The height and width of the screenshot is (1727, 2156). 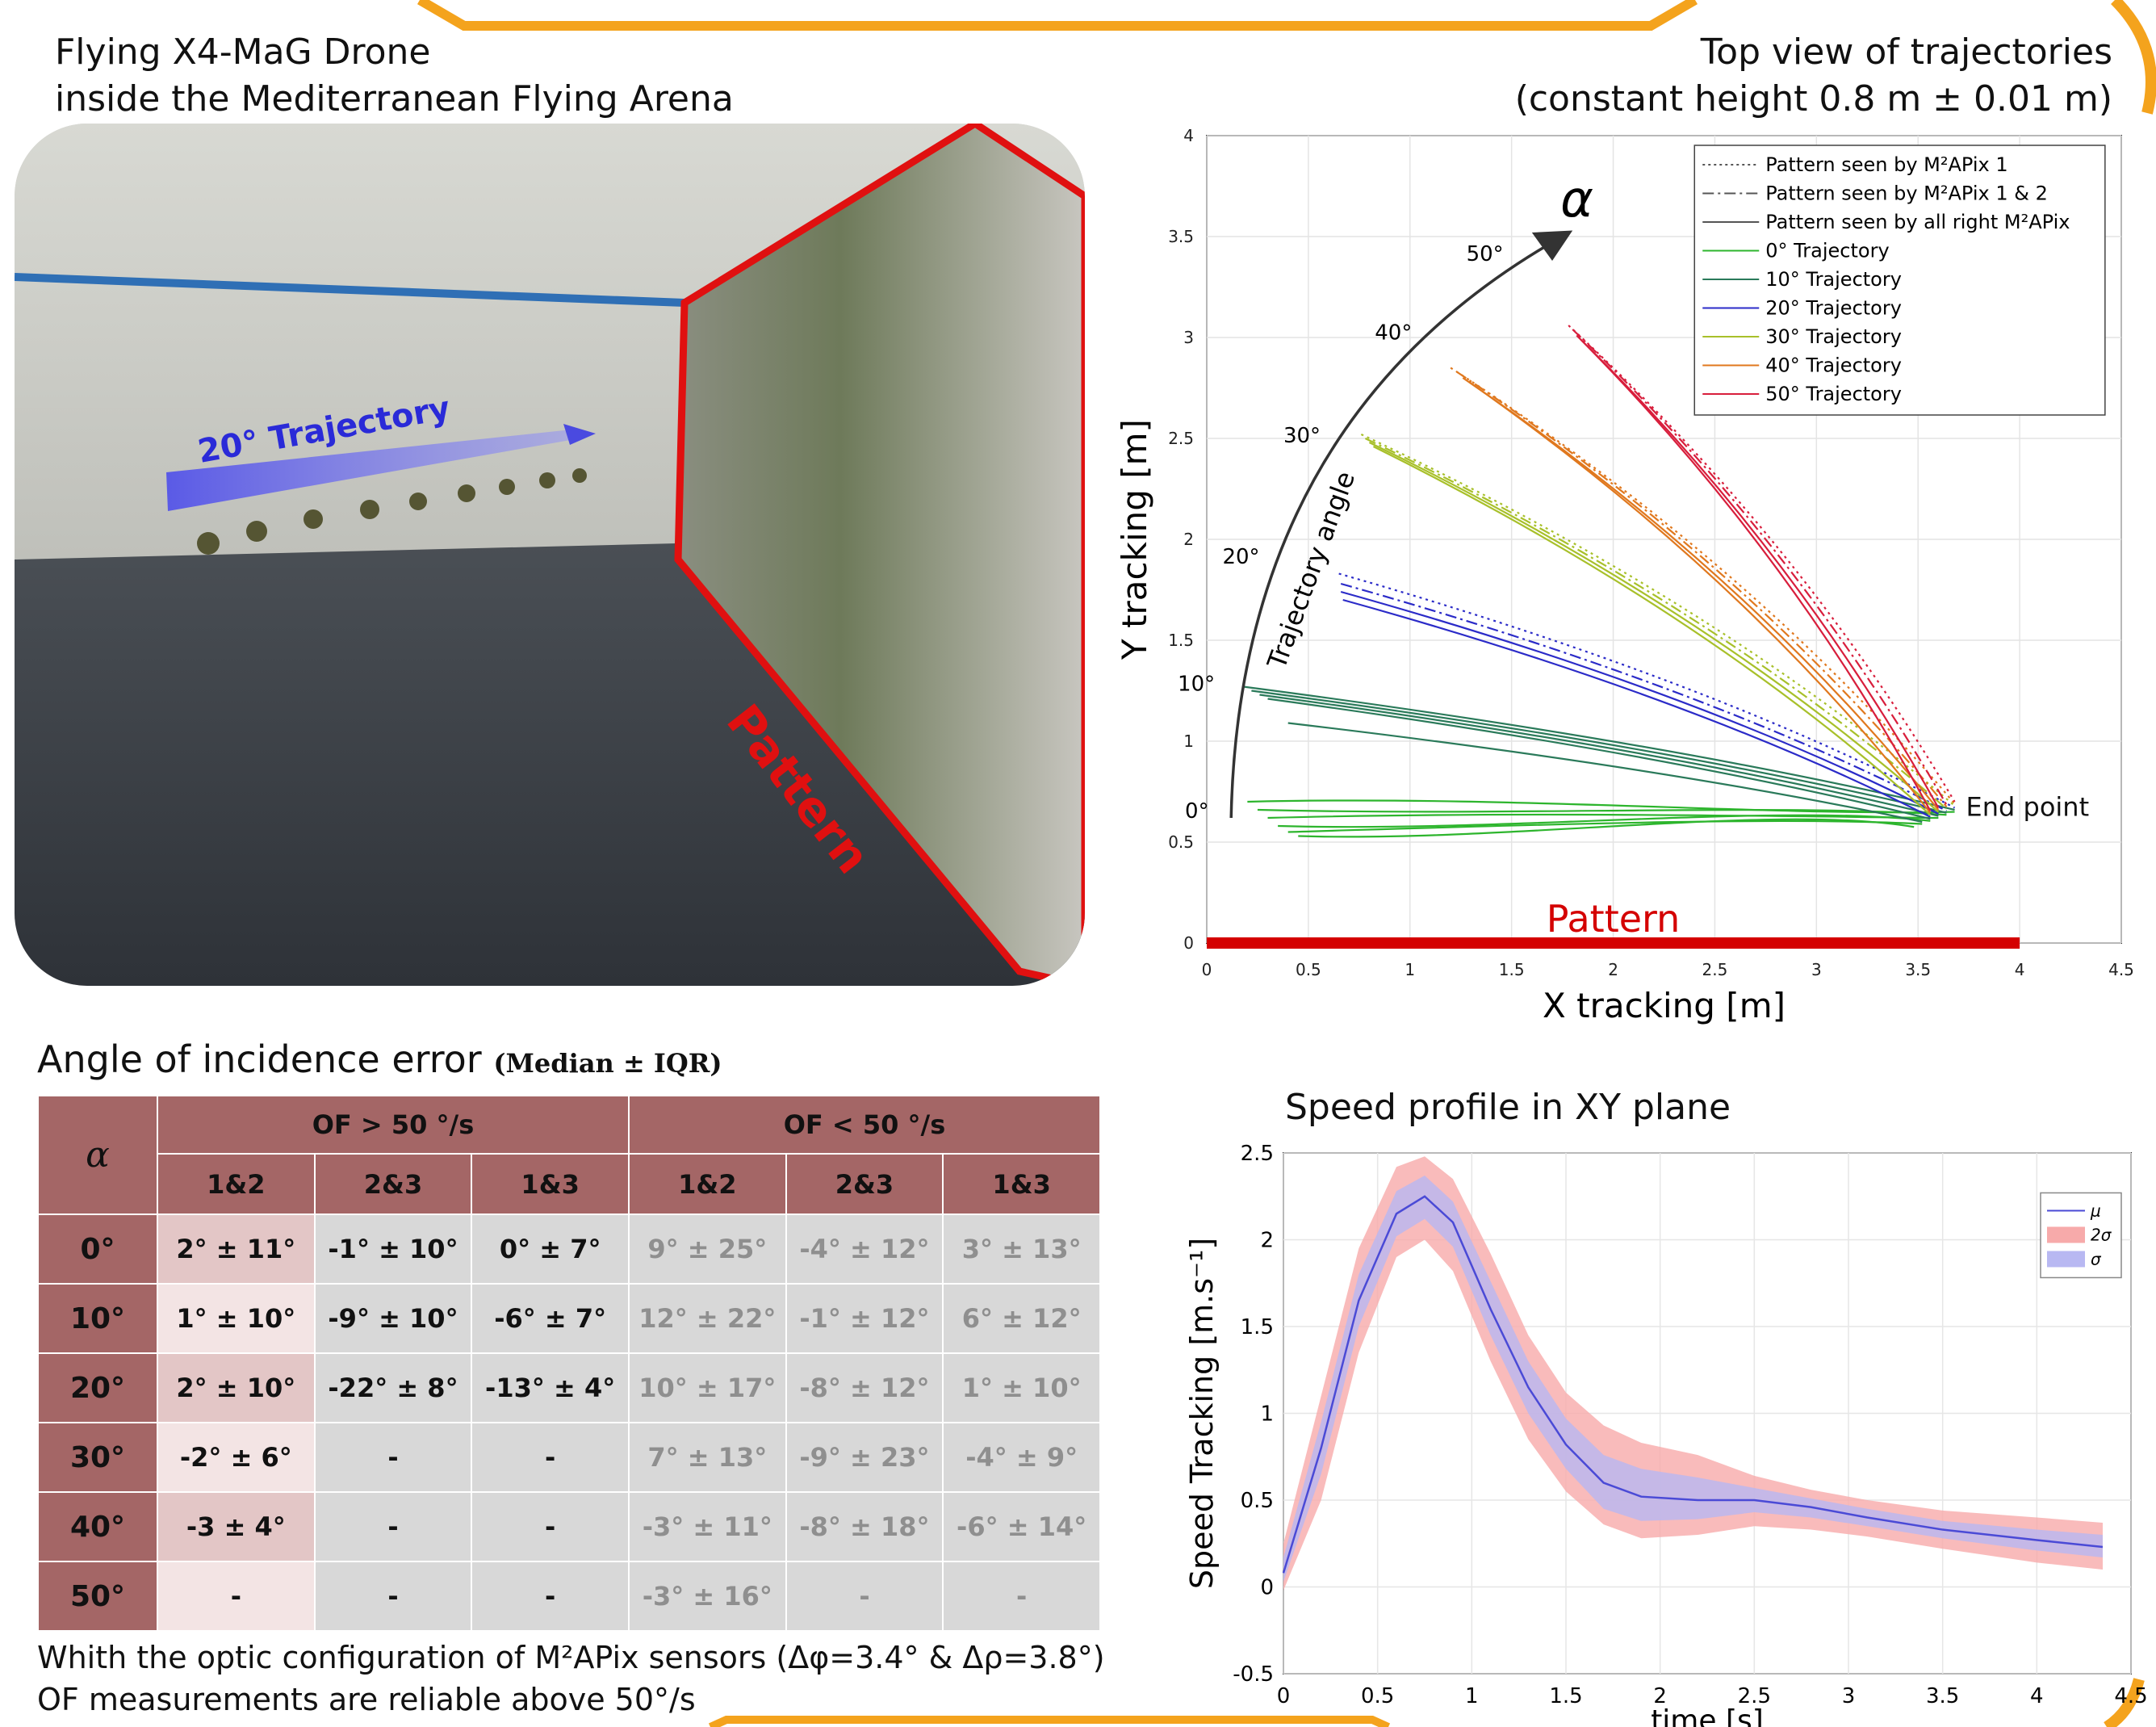 What do you see at coordinates (550, 1387) in the screenshot?
I see `table-cell: -13° ± 4°` at bounding box center [550, 1387].